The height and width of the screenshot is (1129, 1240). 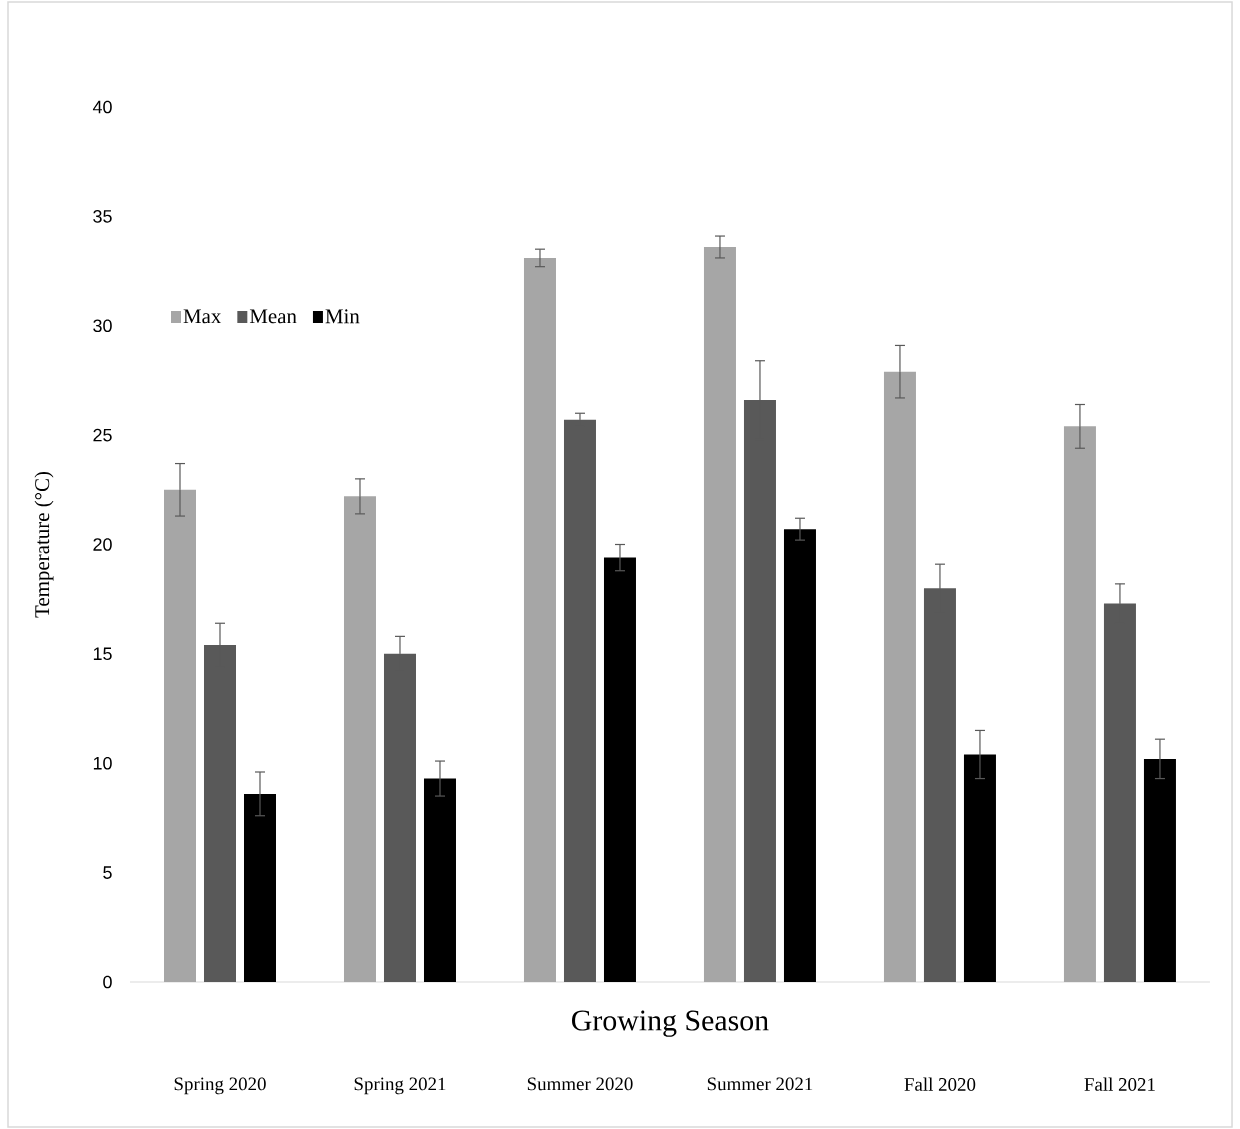 I want to click on x-tick-label: Fall 2020, so click(x=940, y=1084).